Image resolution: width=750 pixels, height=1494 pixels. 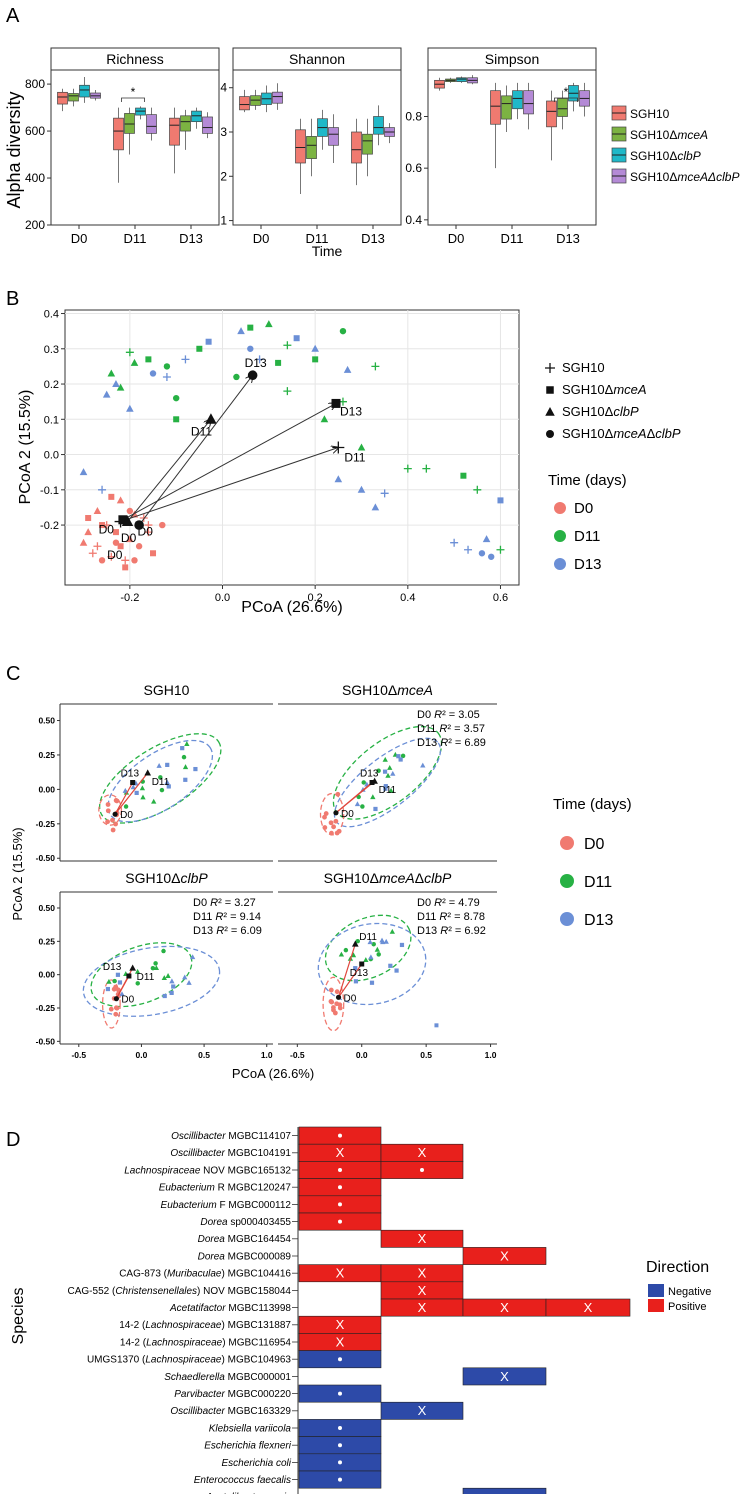 What do you see at coordinates (252, 375) in the screenshot?
I see `centroid` at bounding box center [252, 375].